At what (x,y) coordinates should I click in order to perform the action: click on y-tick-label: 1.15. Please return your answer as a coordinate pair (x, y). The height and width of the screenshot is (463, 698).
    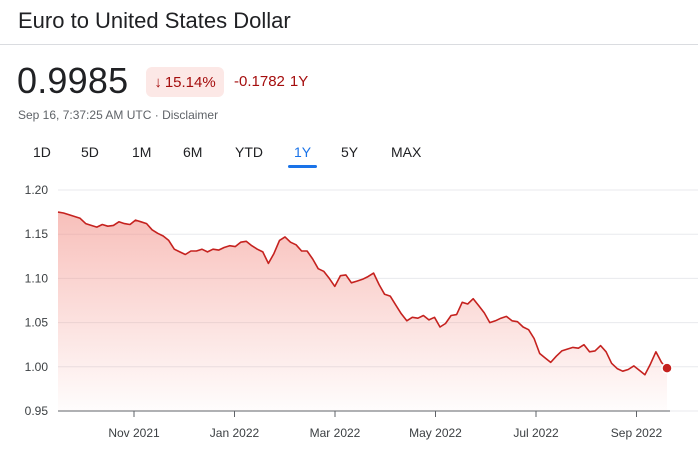
    Looking at the image, I should click on (37, 234).